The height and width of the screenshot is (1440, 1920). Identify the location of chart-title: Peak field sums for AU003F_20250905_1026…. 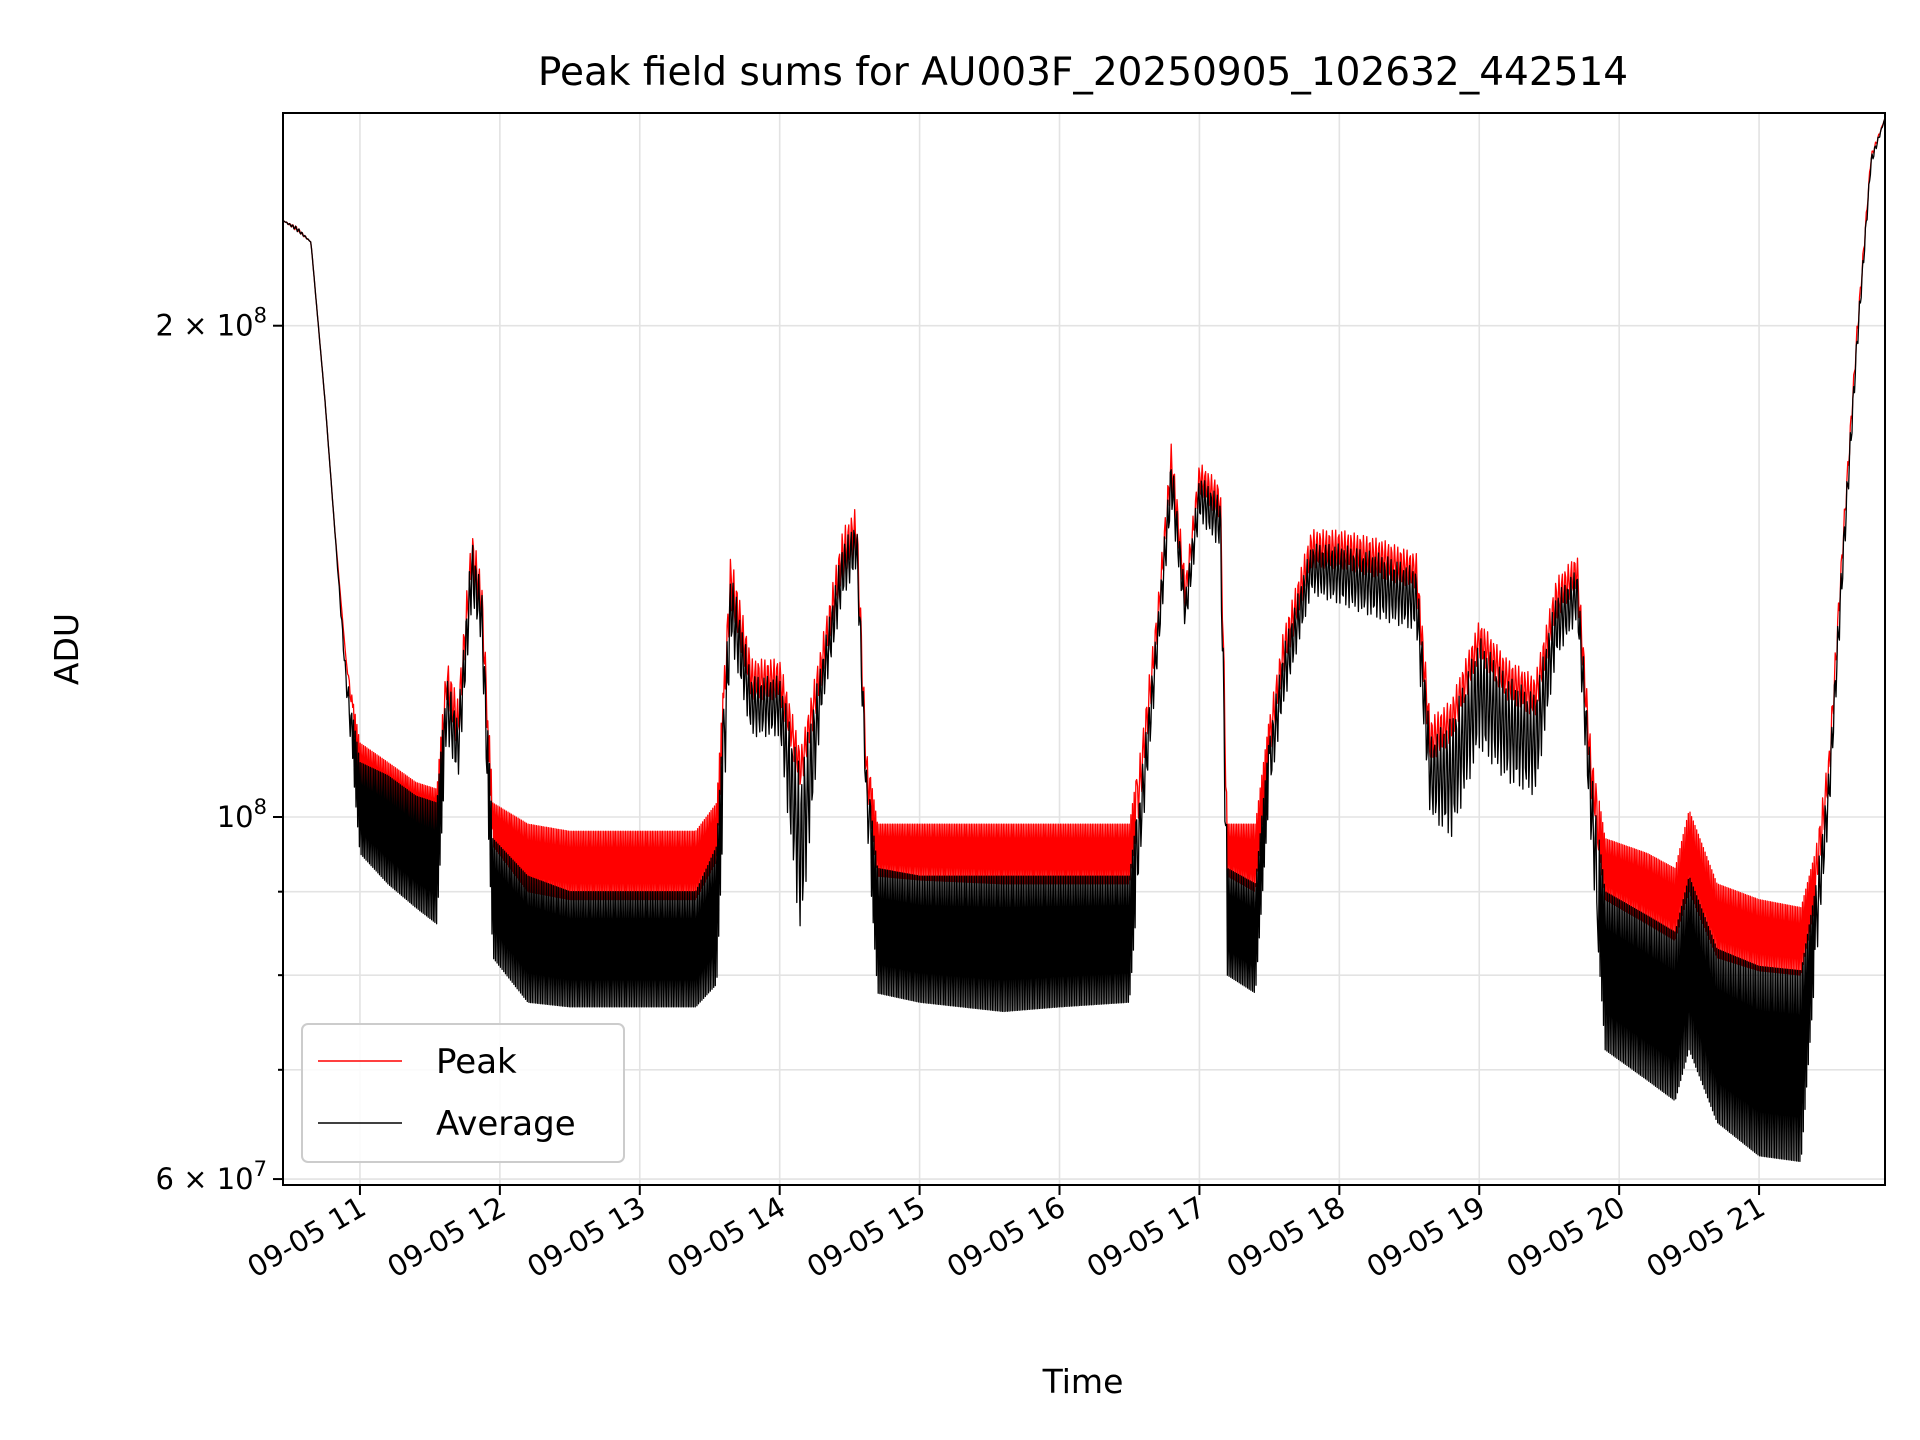
(1083, 72).